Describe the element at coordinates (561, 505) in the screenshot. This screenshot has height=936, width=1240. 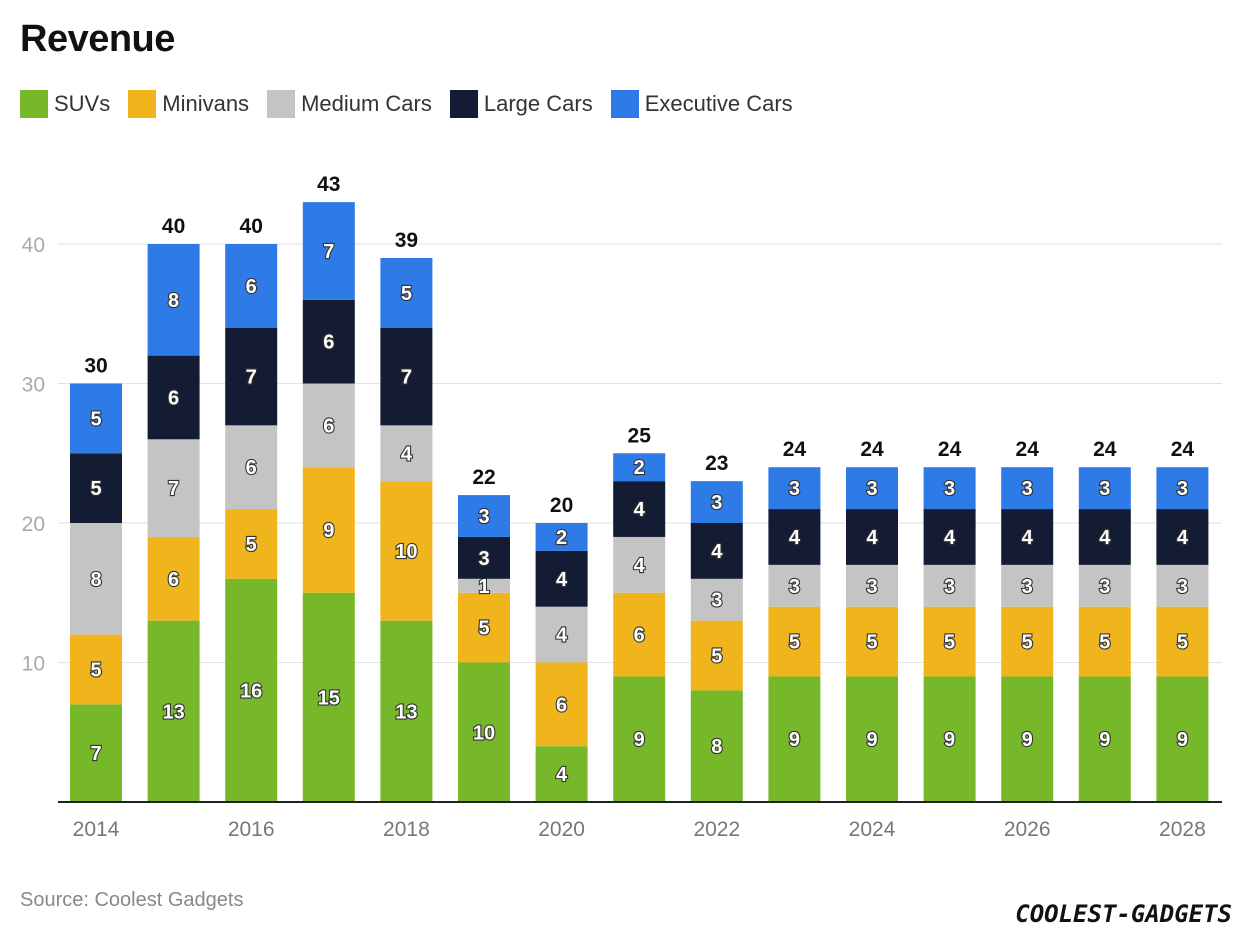
I see `total-label: 20` at that location.